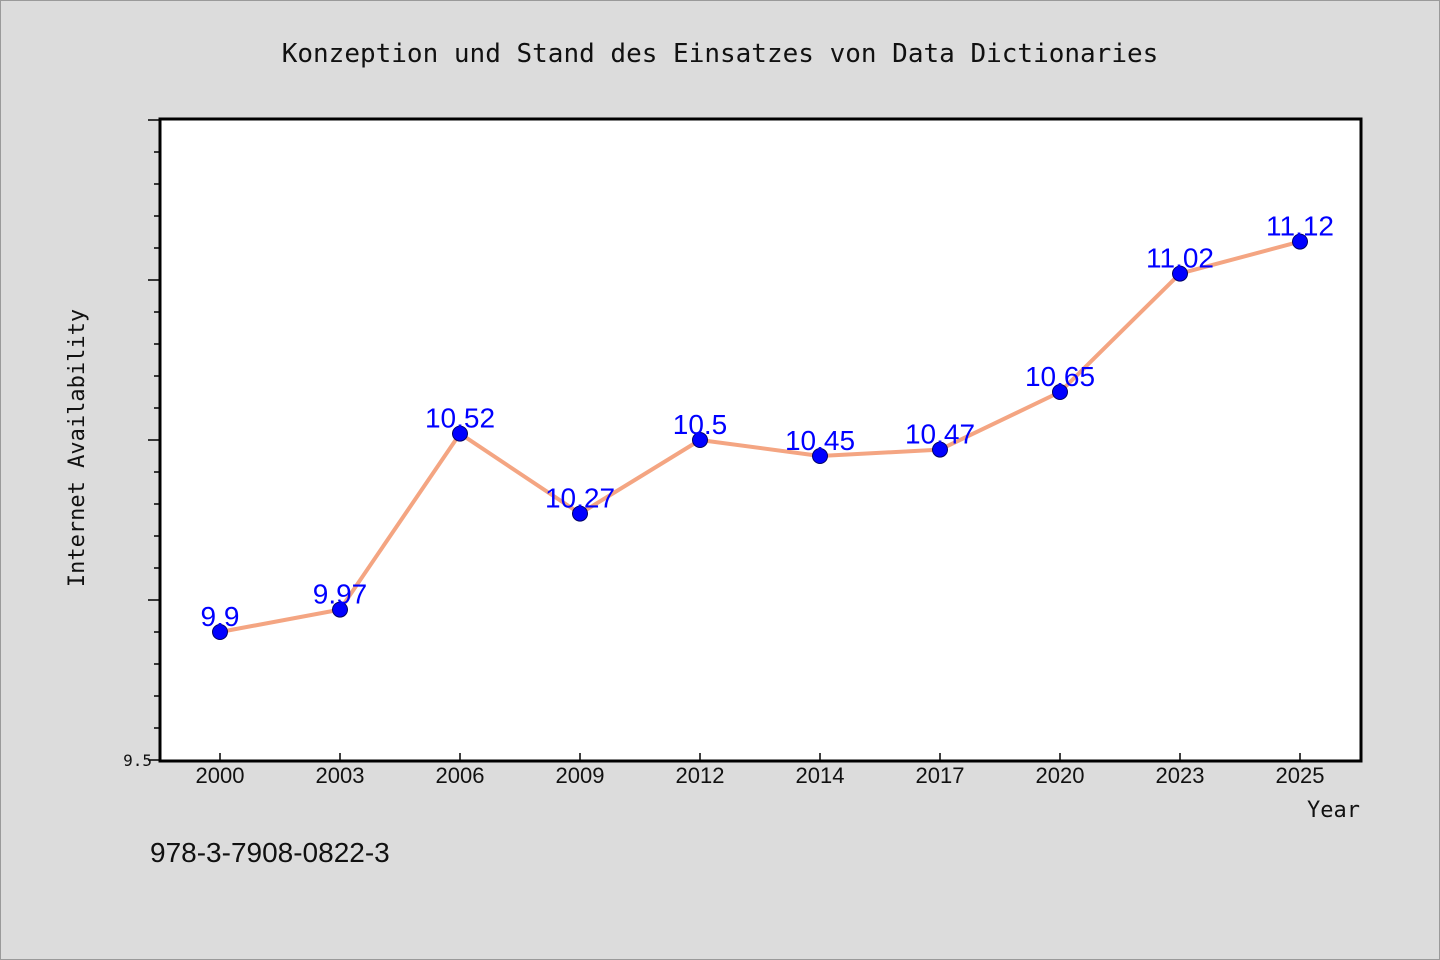  What do you see at coordinates (1060, 775) in the screenshot?
I see `x-tick-label: 2020` at bounding box center [1060, 775].